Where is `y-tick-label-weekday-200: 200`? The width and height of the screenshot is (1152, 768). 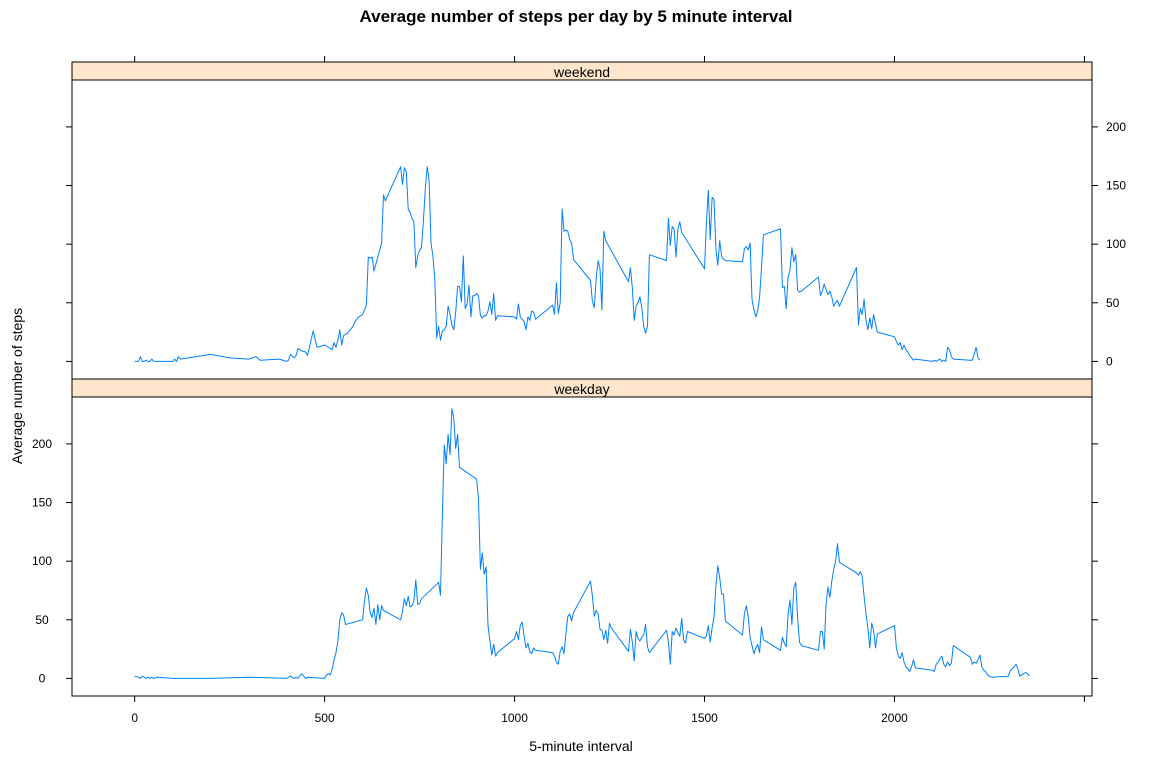 y-tick-label-weekday-200: 200 is located at coordinates (42, 444).